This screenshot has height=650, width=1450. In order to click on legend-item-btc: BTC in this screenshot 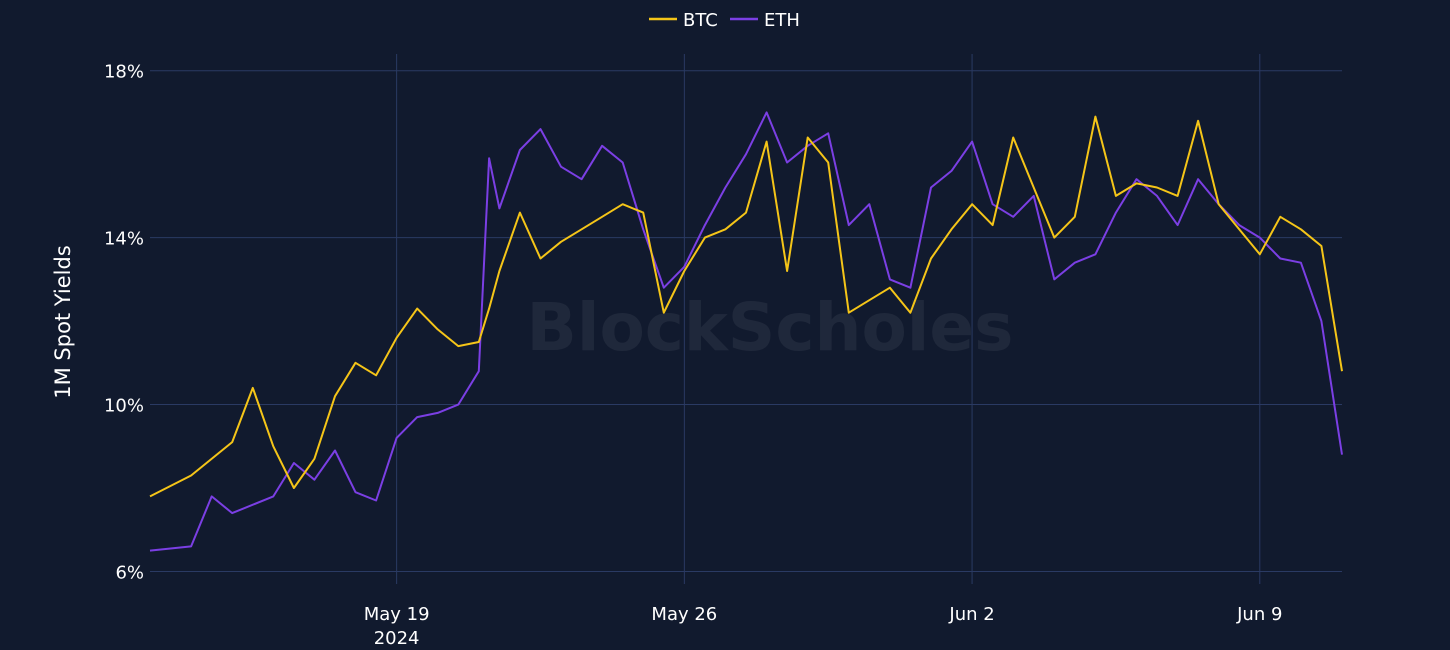, I will do `click(683, 20)`.